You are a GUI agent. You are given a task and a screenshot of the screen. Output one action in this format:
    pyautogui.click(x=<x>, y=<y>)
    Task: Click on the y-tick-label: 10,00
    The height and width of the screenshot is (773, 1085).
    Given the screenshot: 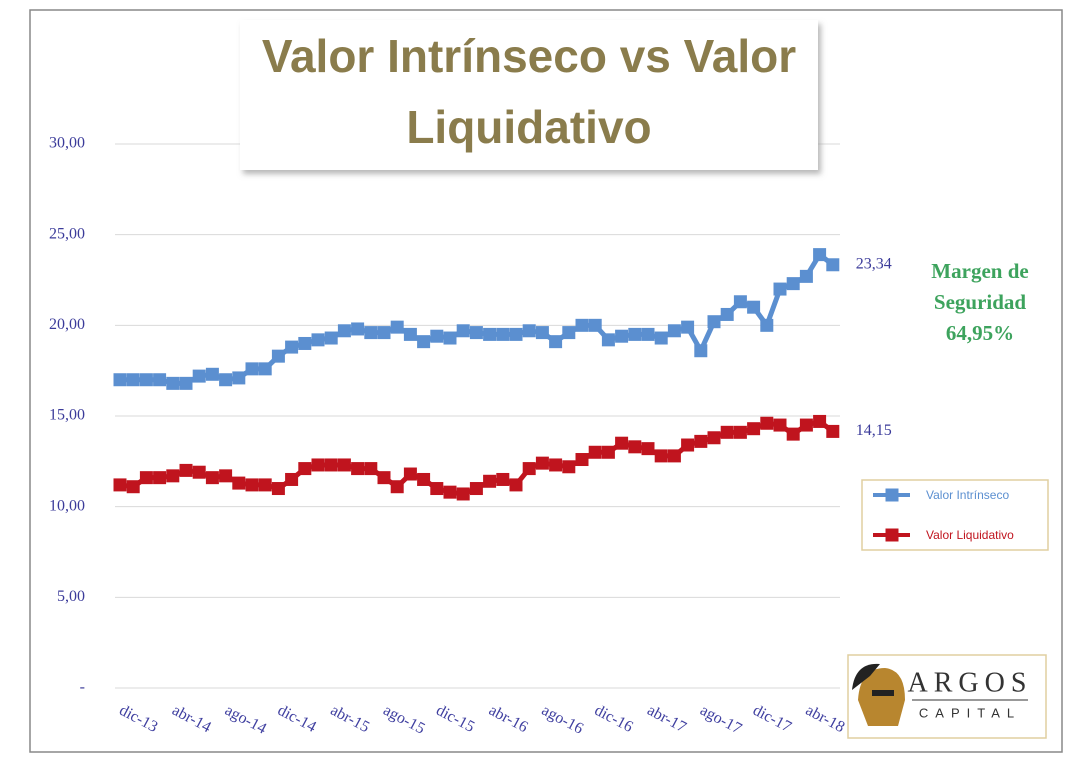 What is the action you would take?
    pyautogui.click(x=67, y=505)
    